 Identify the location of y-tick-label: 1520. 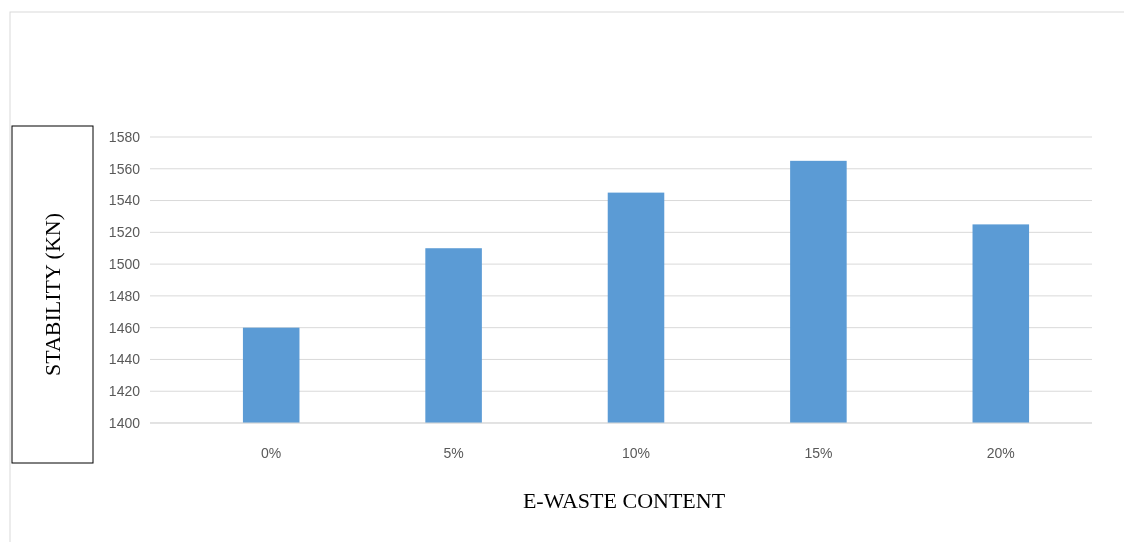
(124, 232).